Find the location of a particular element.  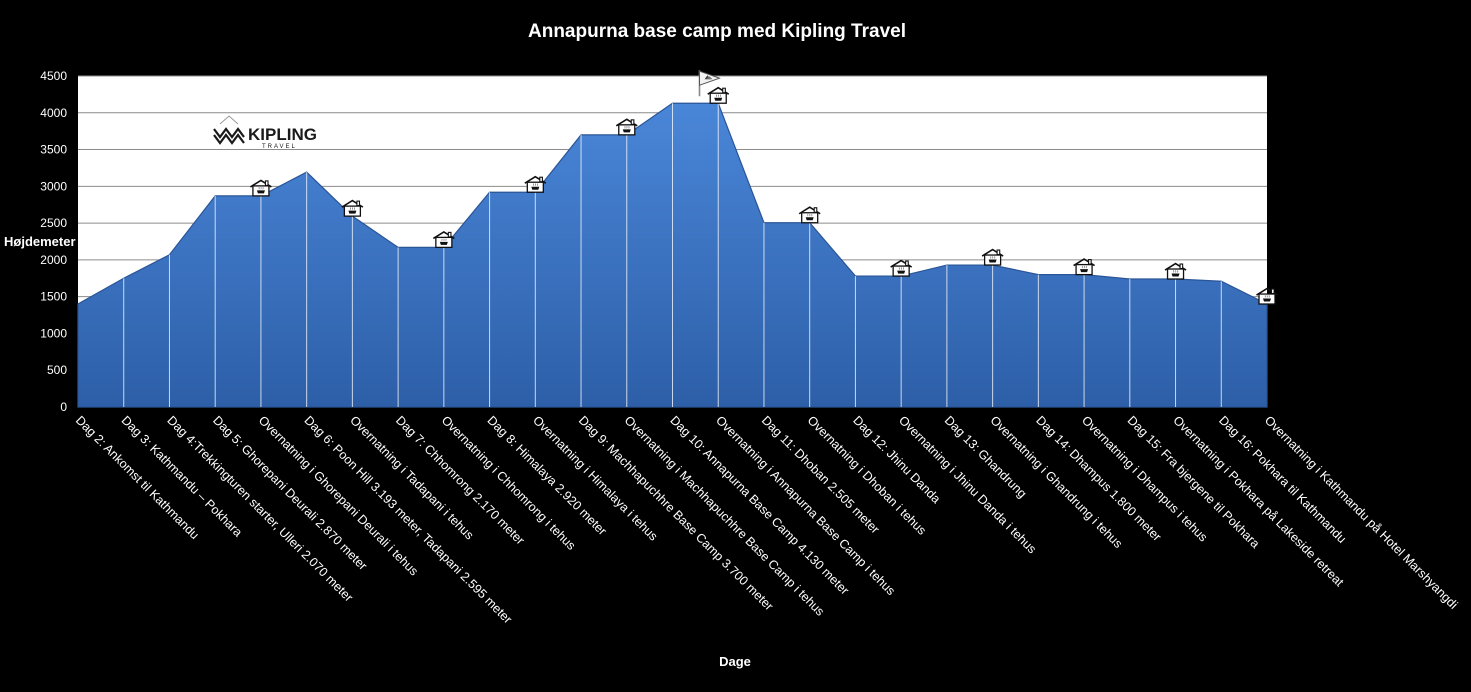

y-tick-label: 1500 is located at coordinates (53, 297).